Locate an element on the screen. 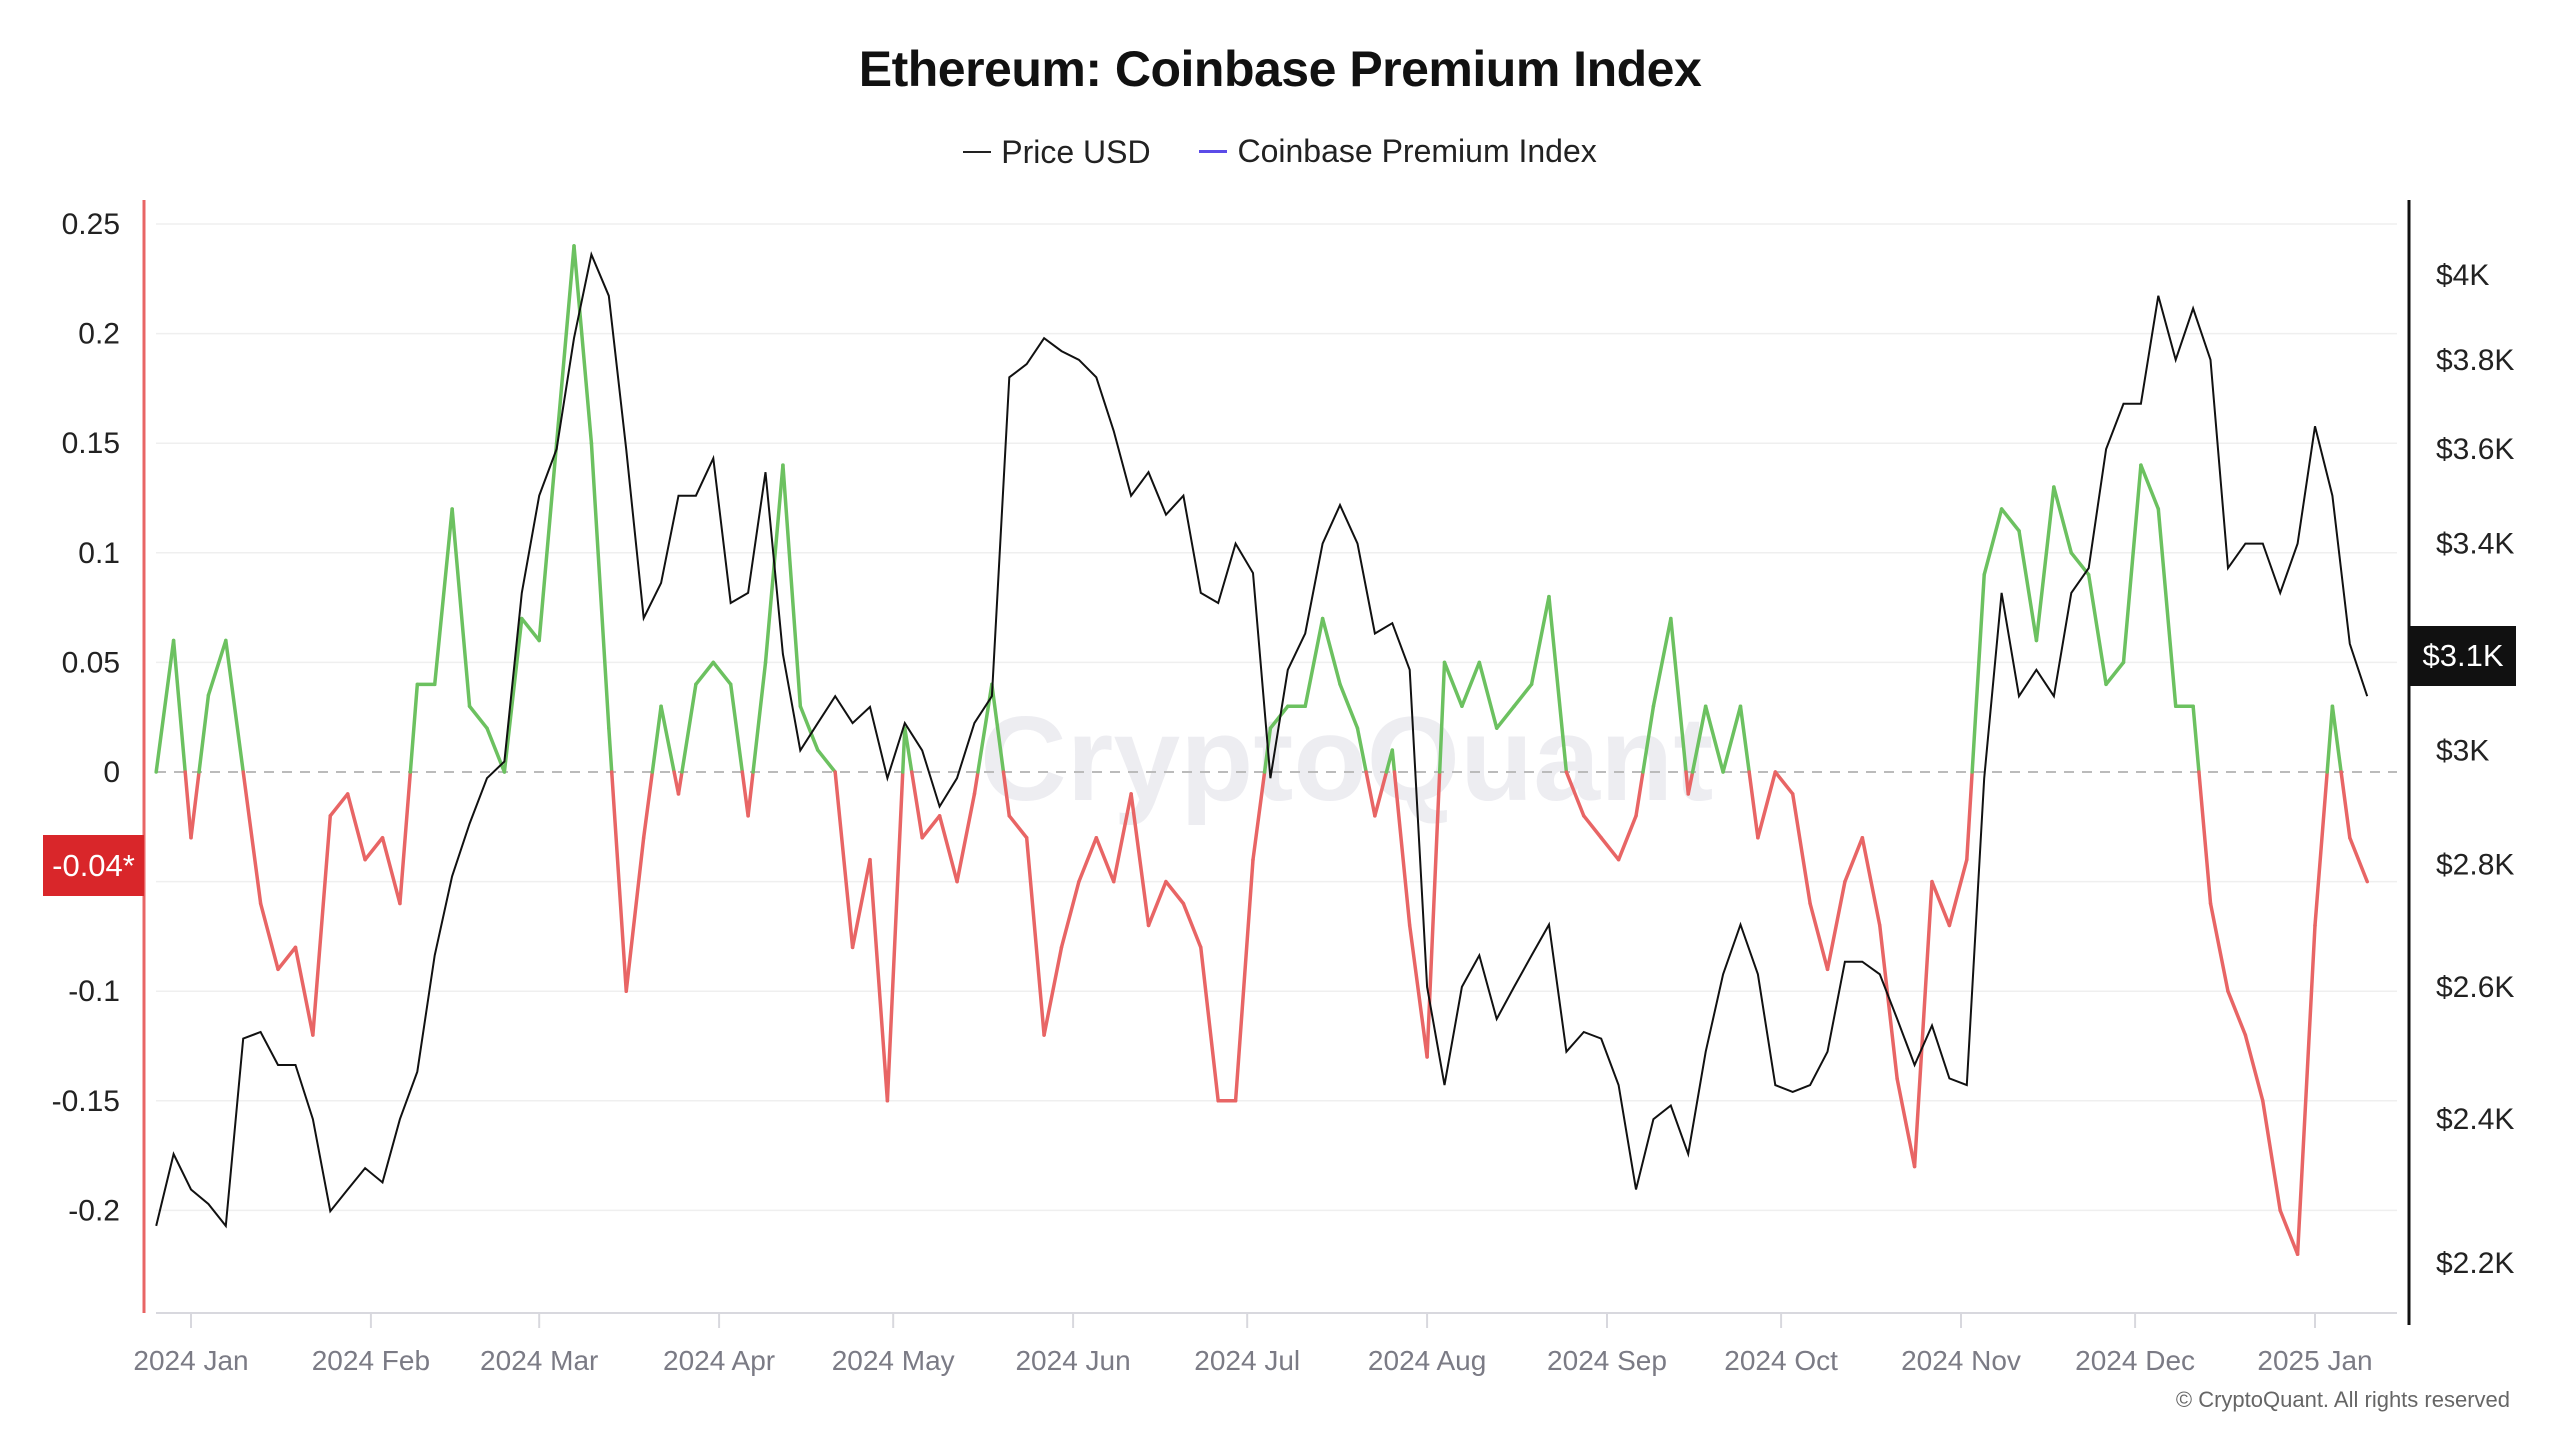  legend-label-price: Price USD is located at coordinates (1076, 151).